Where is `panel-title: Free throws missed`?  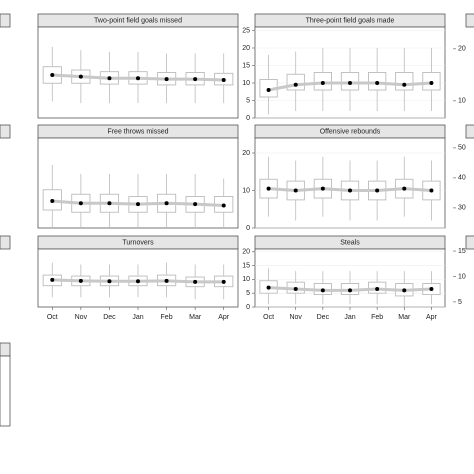
panel-title: Free throws missed is located at coordinates (137, 131).